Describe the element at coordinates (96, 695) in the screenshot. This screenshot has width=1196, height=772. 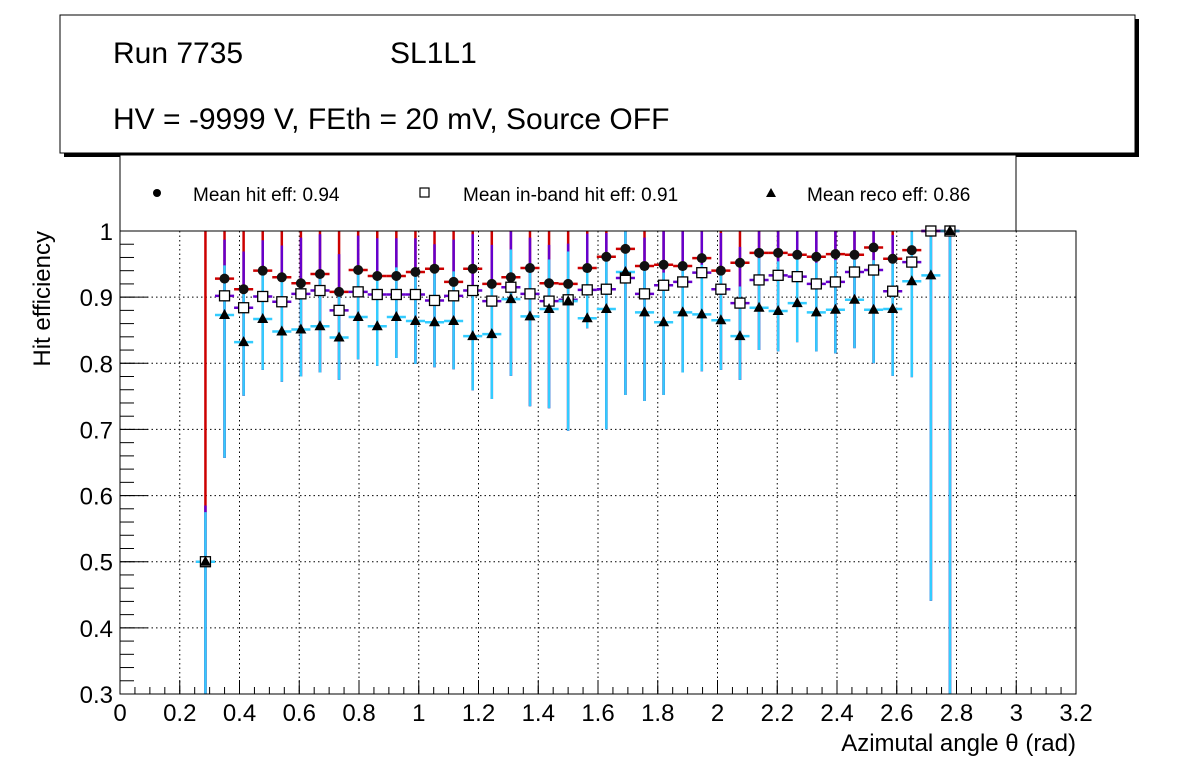
I see `y-tick-label: 0.3` at that location.